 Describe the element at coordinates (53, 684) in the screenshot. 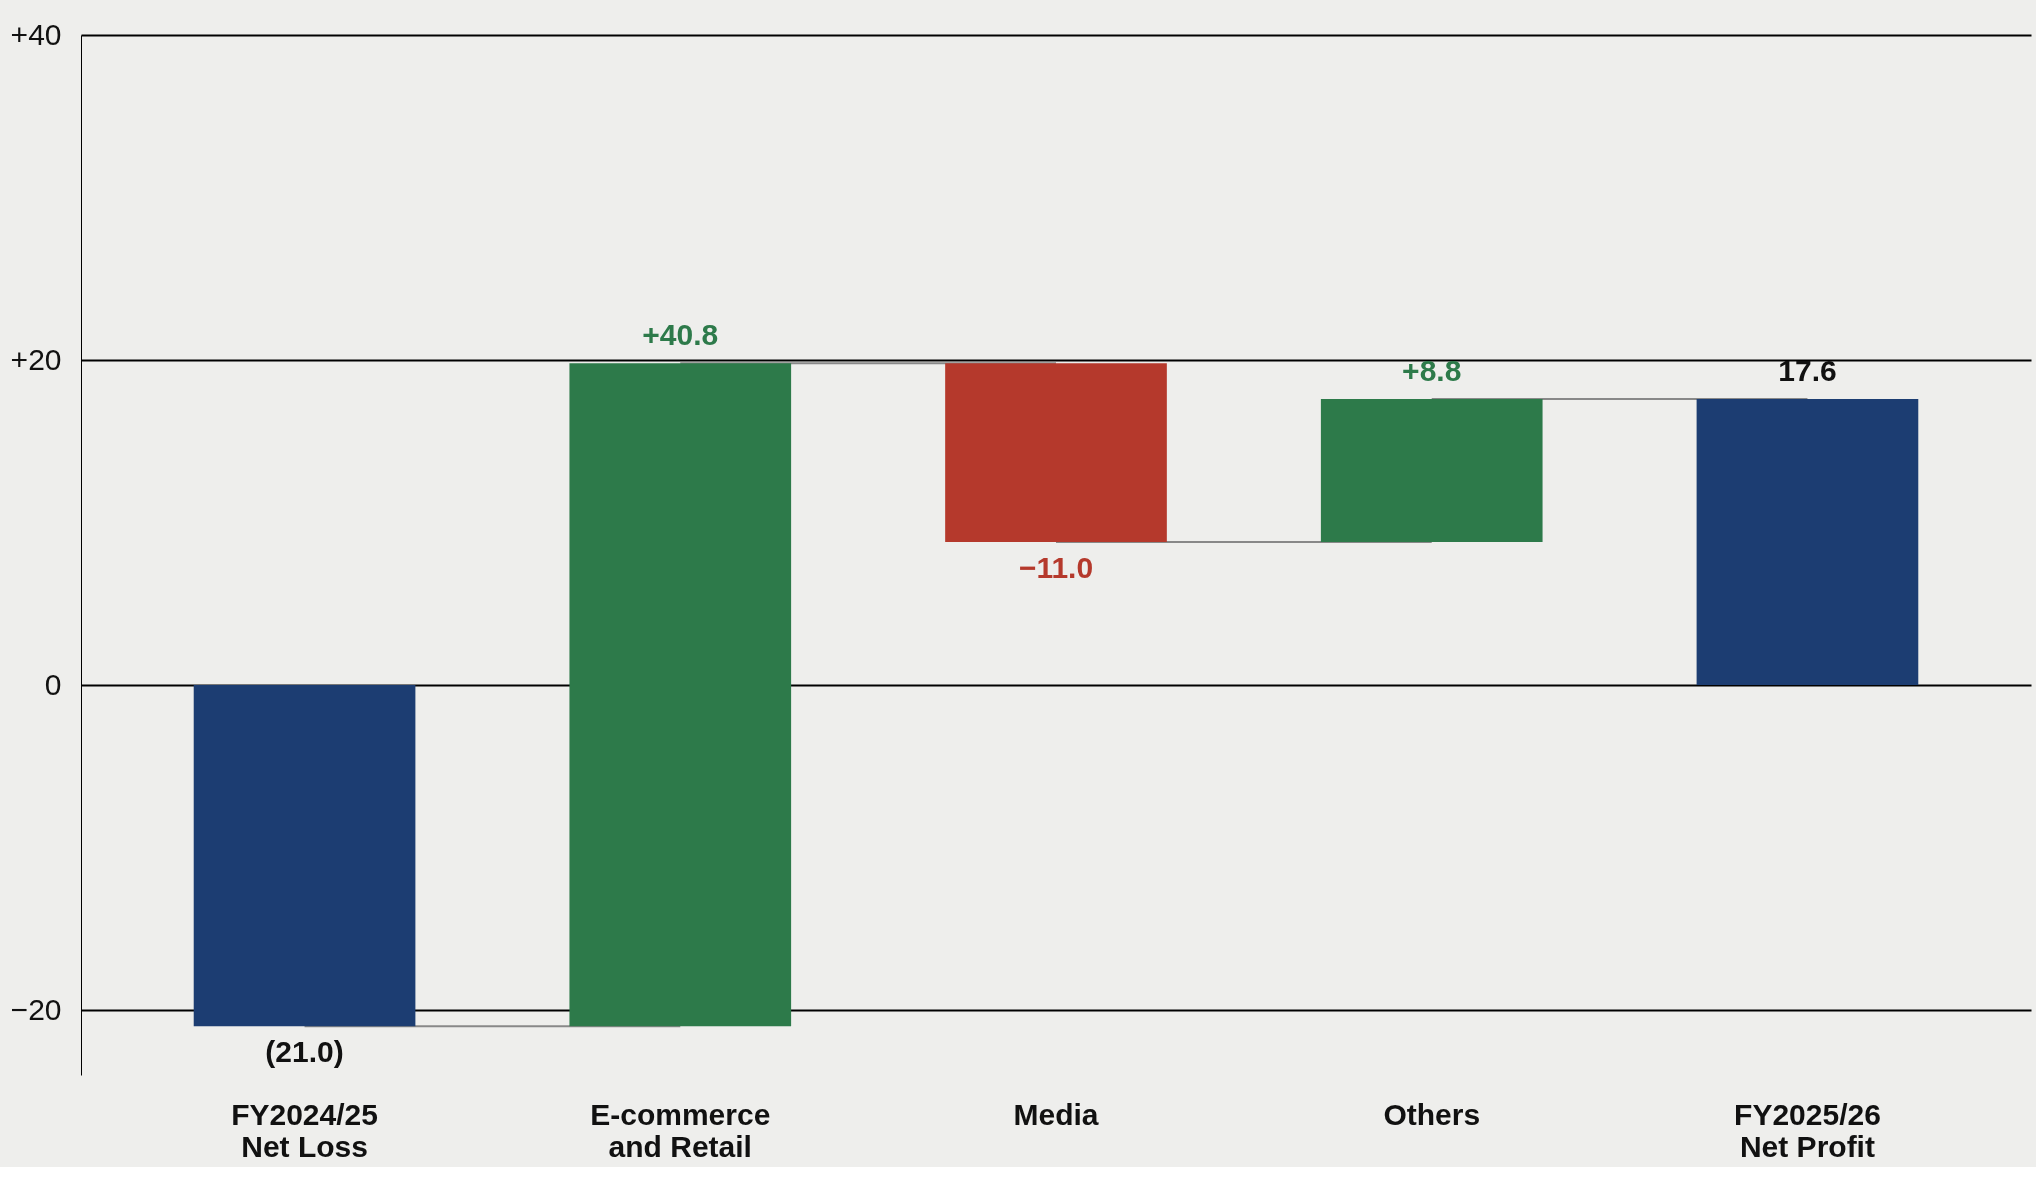

I see `y-tick-label: 0` at that location.